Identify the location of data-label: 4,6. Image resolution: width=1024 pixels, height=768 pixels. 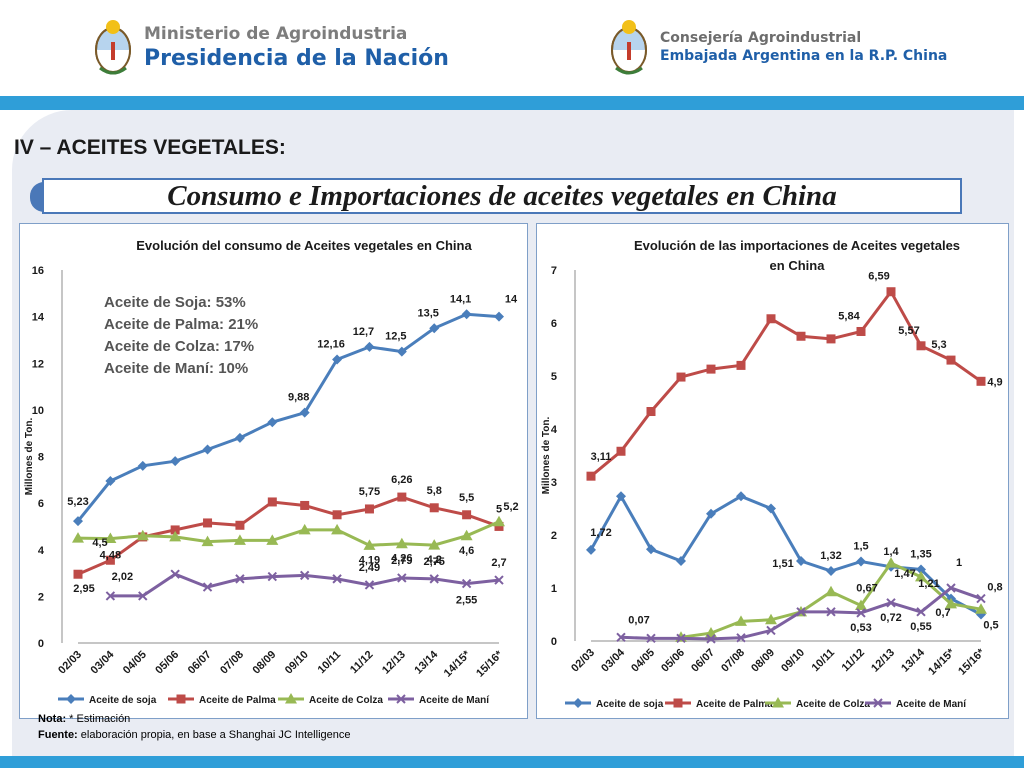
(466, 551).